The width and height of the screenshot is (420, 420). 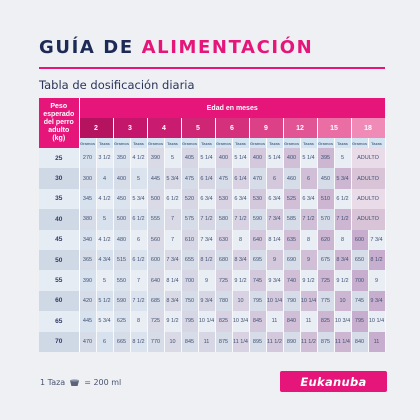 I want to click on grams-cell: 405, so click(x=190, y=158).